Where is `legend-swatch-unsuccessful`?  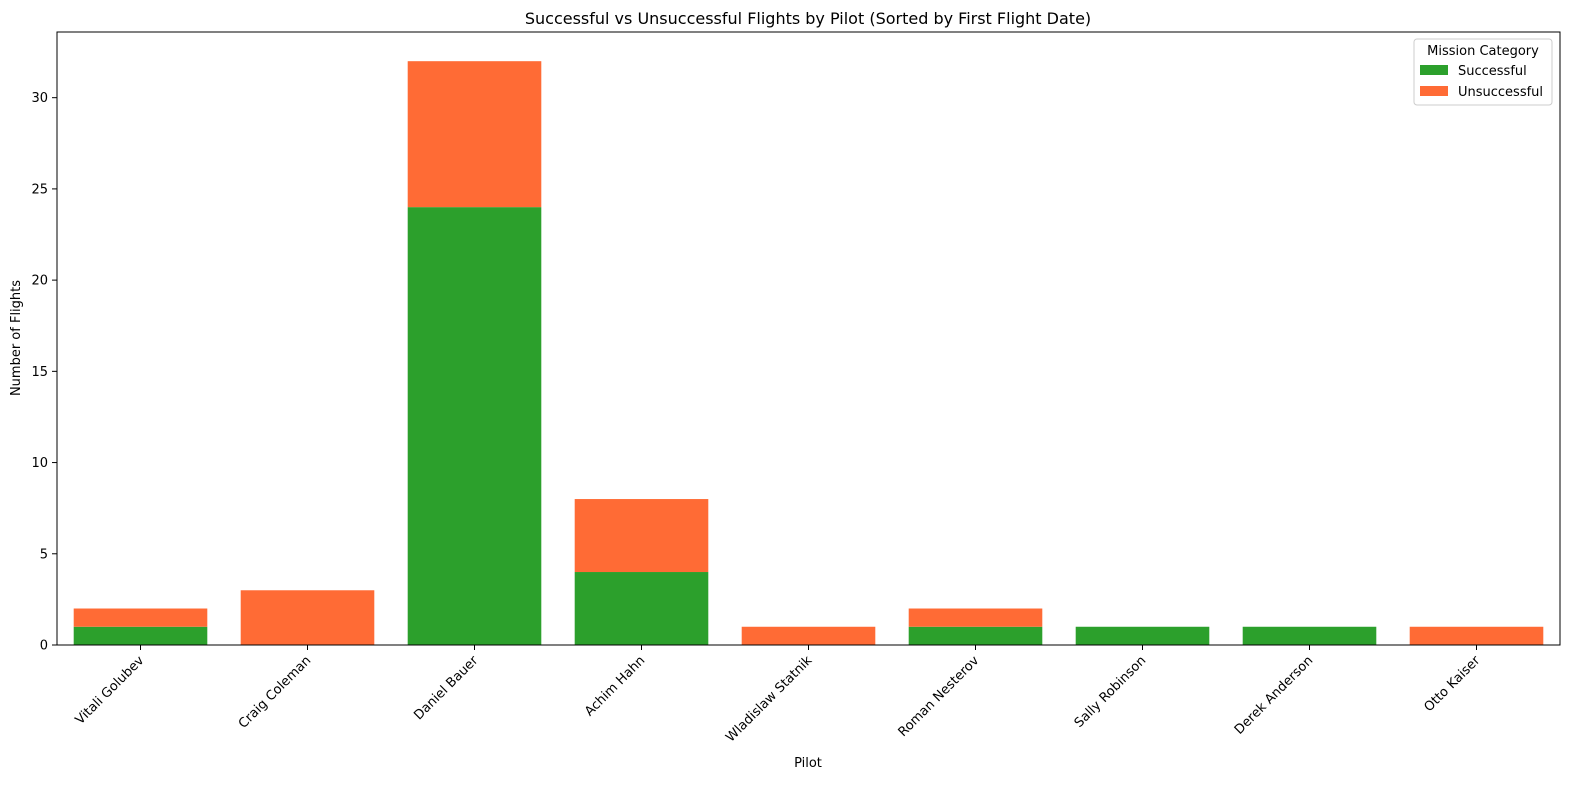
legend-swatch-unsuccessful is located at coordinates (1434, 91).